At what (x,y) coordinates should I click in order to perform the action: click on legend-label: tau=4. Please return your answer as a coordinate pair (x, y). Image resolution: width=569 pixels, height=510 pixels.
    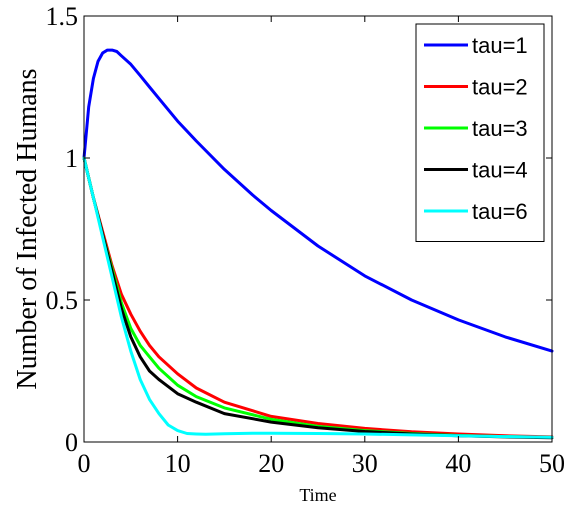
    Looking at the image, I should click on (500, 170).